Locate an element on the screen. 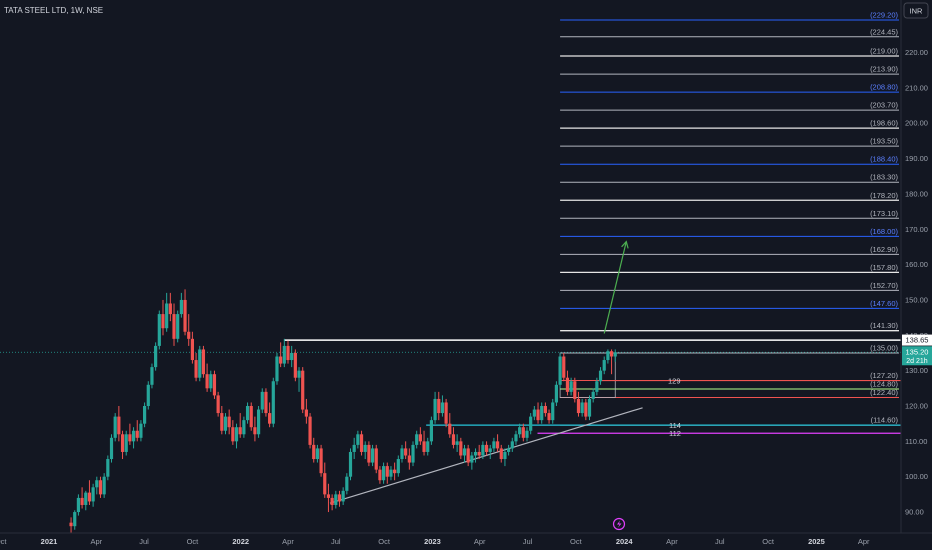 The width and height of the screenshot is (932, 550). time-tick-label: 2025 is located at coordinates (816, 541).